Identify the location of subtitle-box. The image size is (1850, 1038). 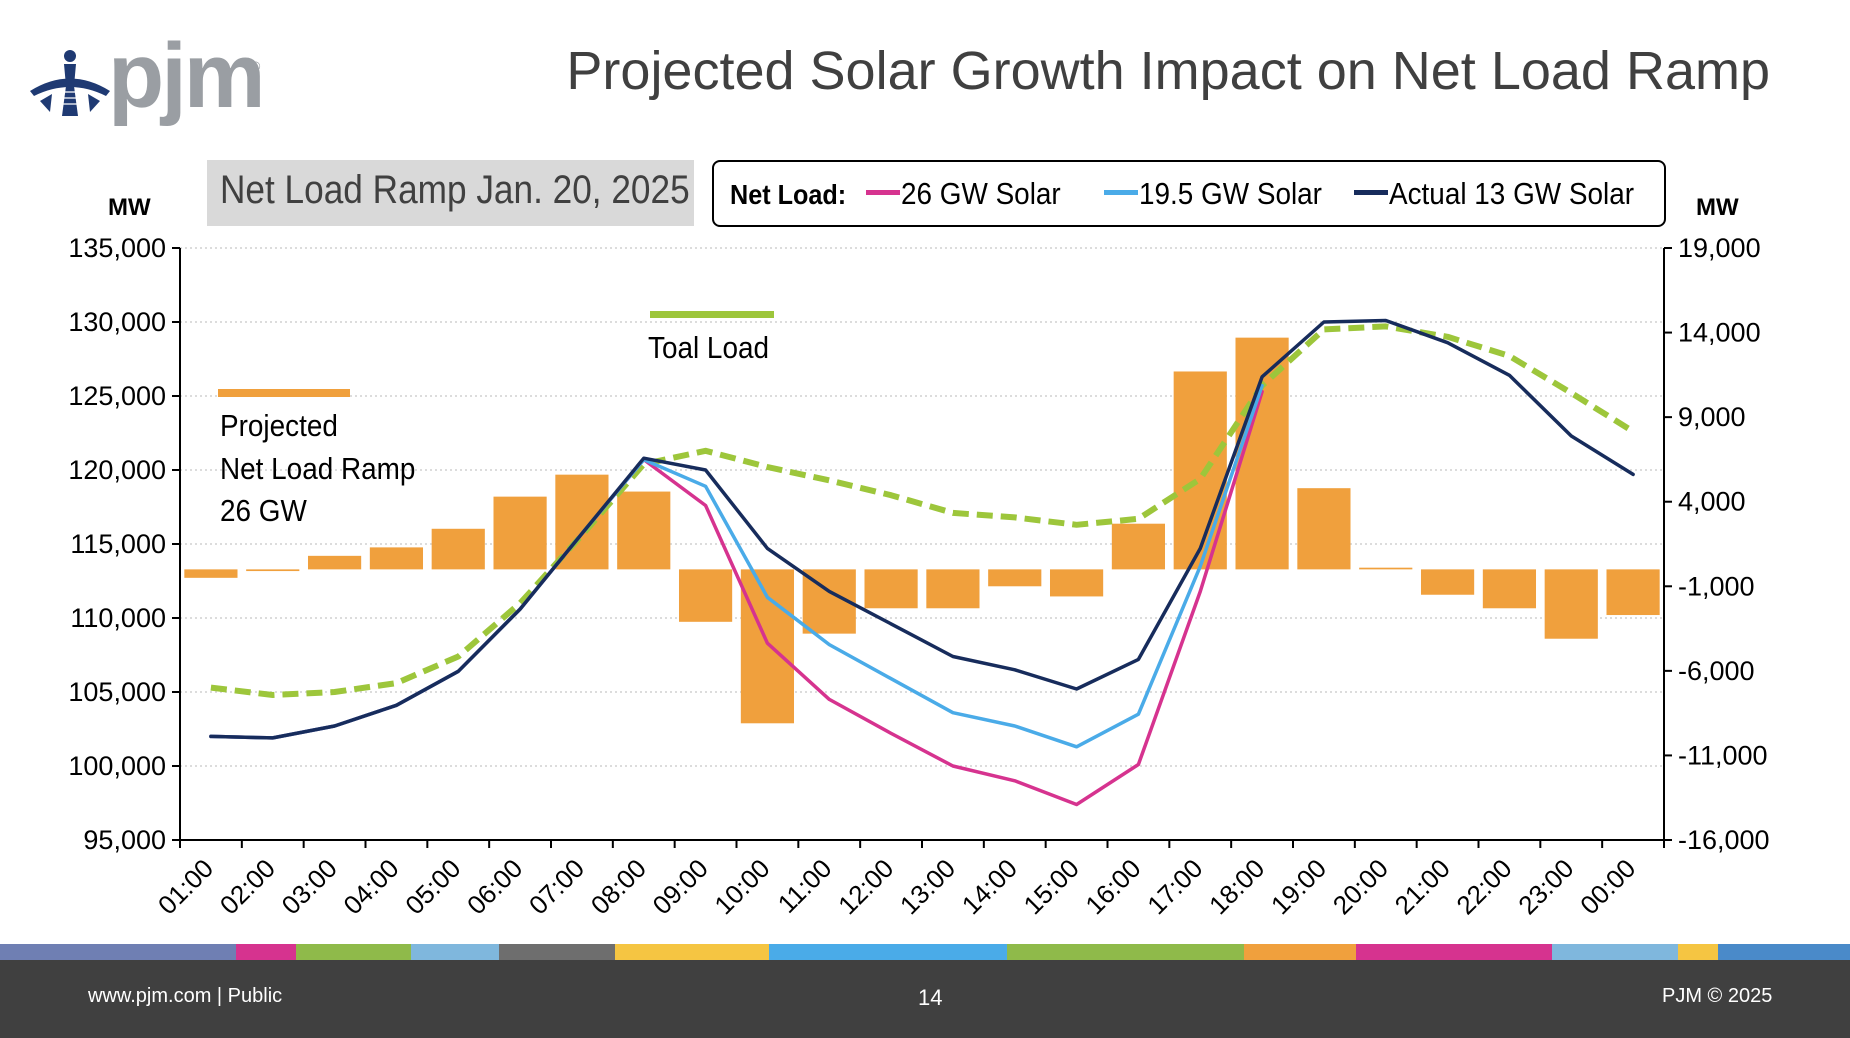
(450, 193).